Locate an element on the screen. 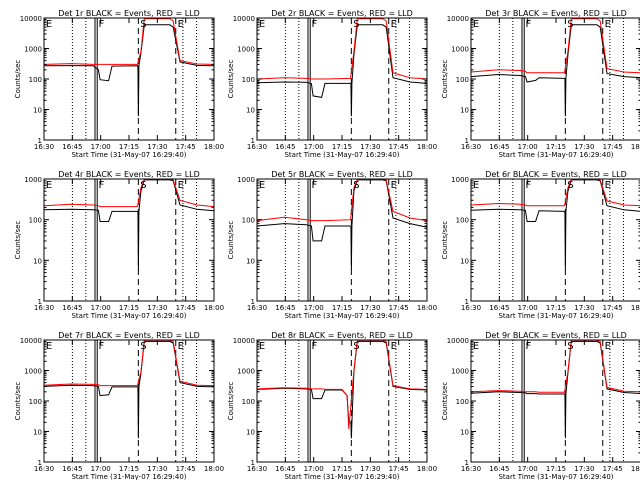 The height and width of the screenshot is (480, 640). panel-title: Det 4r BLACK = Events, RED = LLD is located at coordinates (129, 174).